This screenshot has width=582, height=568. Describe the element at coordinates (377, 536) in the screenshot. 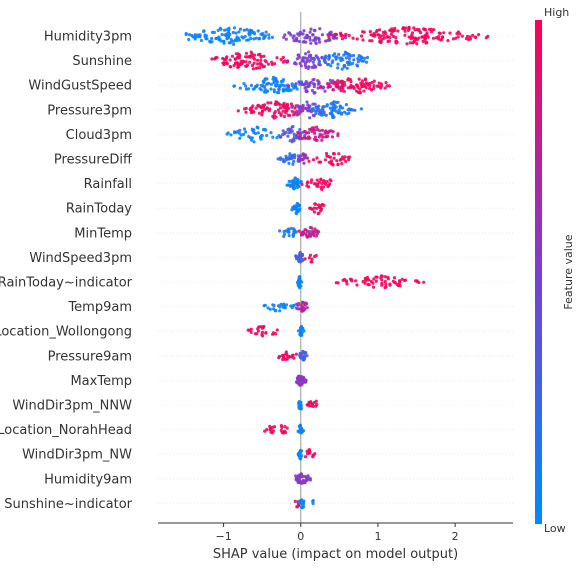

I see `x-tick-label: 1` at that location.